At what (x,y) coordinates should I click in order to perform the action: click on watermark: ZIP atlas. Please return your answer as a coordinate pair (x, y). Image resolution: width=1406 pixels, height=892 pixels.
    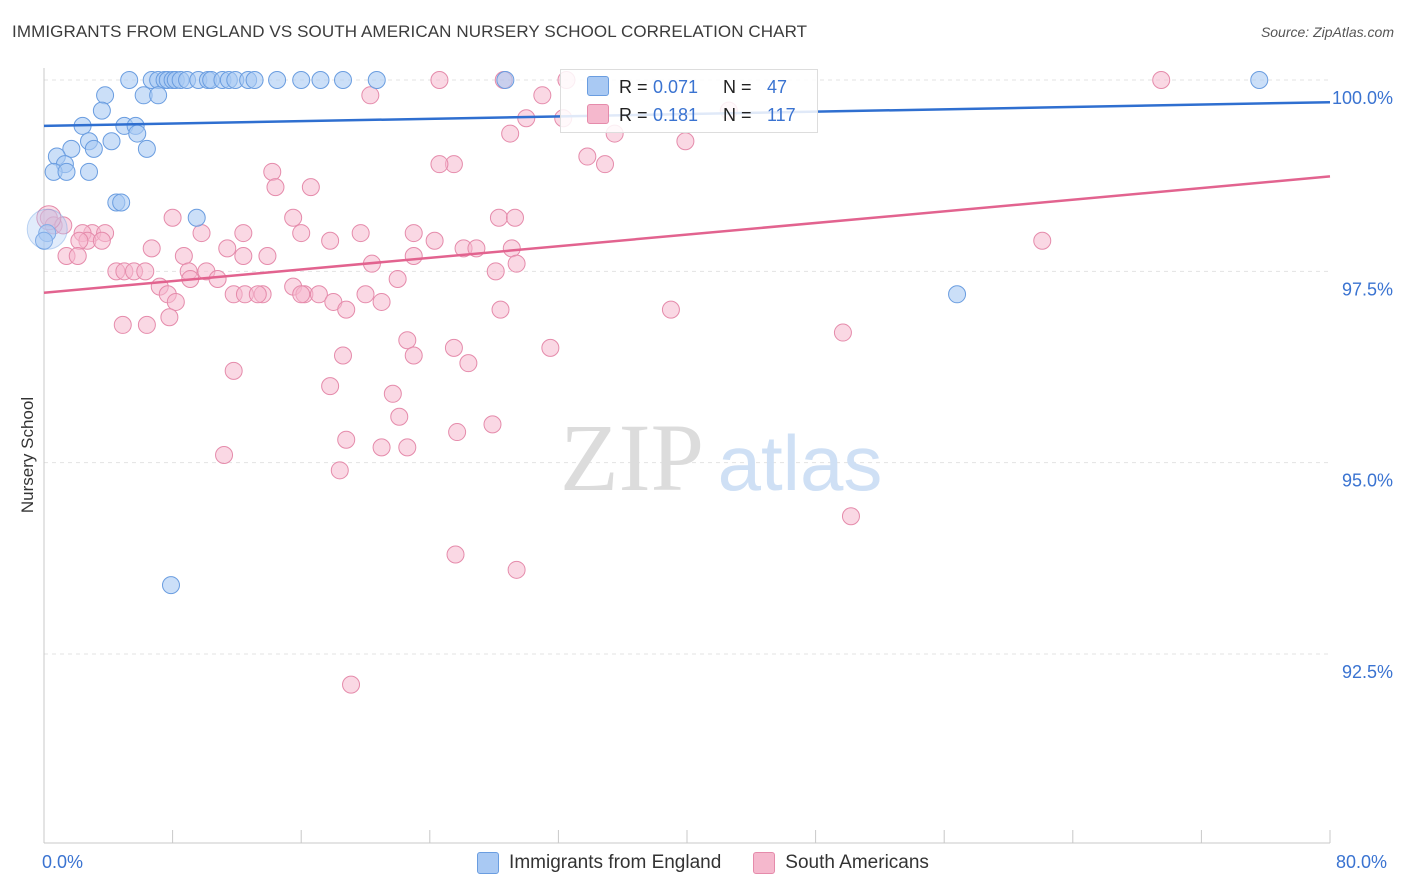
    Looking at the image, I should click on (721, 457).